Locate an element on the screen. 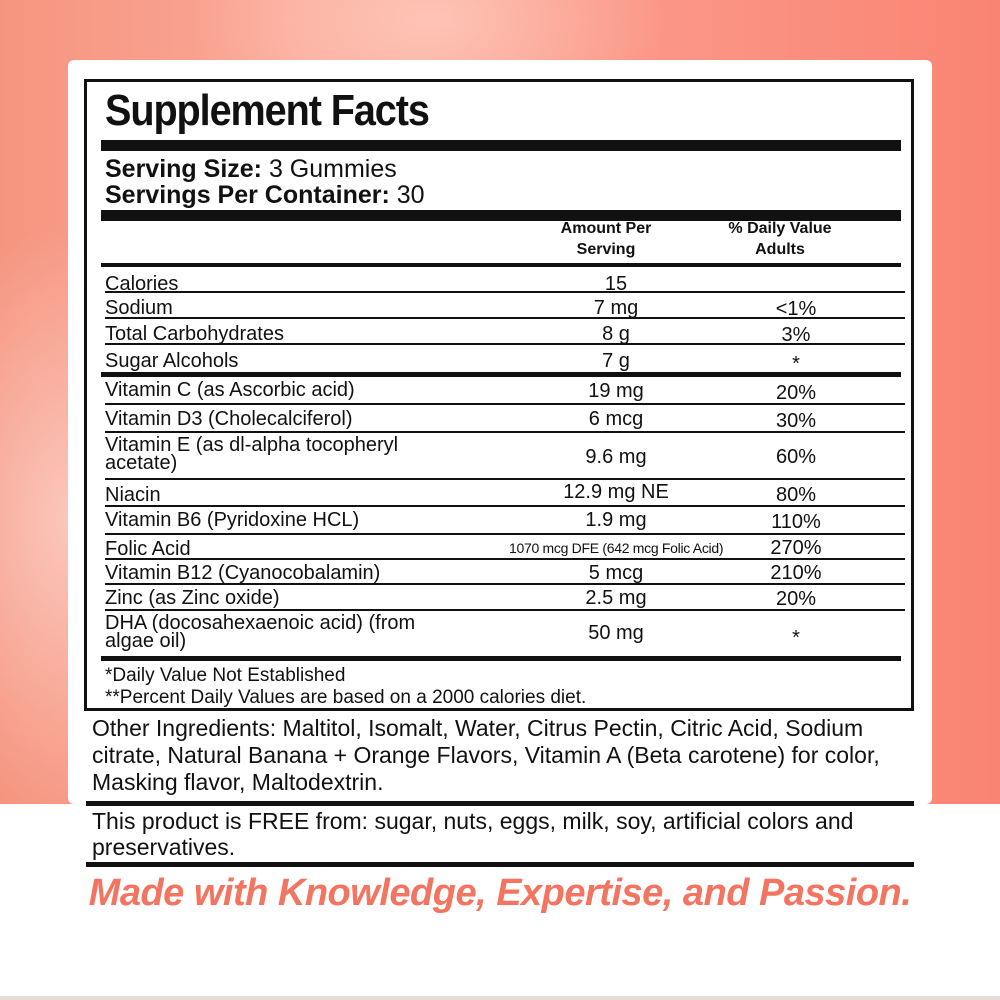  nutrient-name-line2: acetate) is located at coordinates (141, 463).